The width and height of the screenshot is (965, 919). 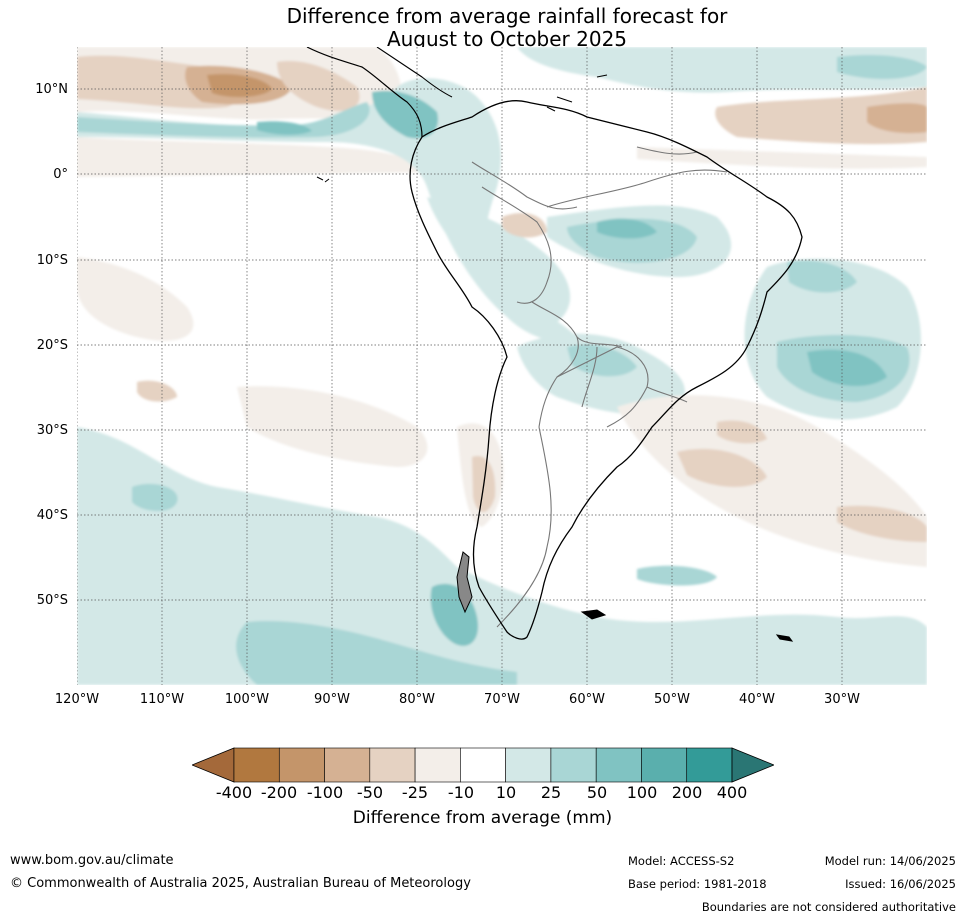 I want to click on lon-label-40w: 40°W, so click(x=757, y=699).